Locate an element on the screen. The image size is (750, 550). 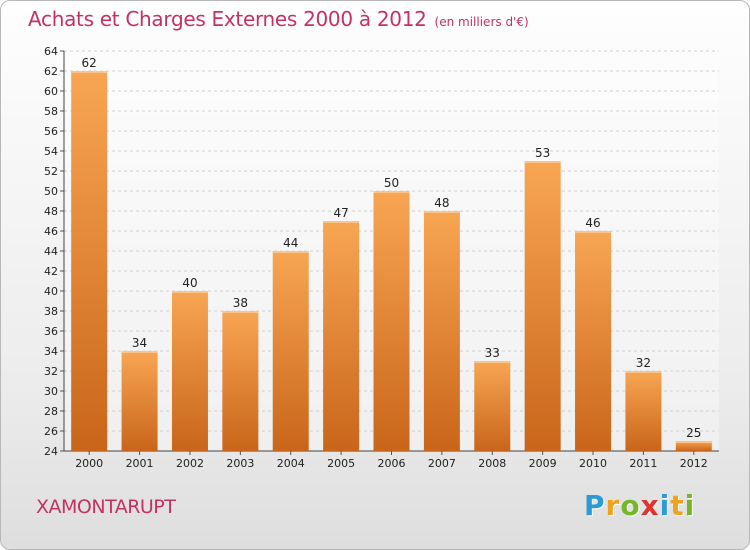
y-tick-label: 46 is located at coordinates (51, 231).